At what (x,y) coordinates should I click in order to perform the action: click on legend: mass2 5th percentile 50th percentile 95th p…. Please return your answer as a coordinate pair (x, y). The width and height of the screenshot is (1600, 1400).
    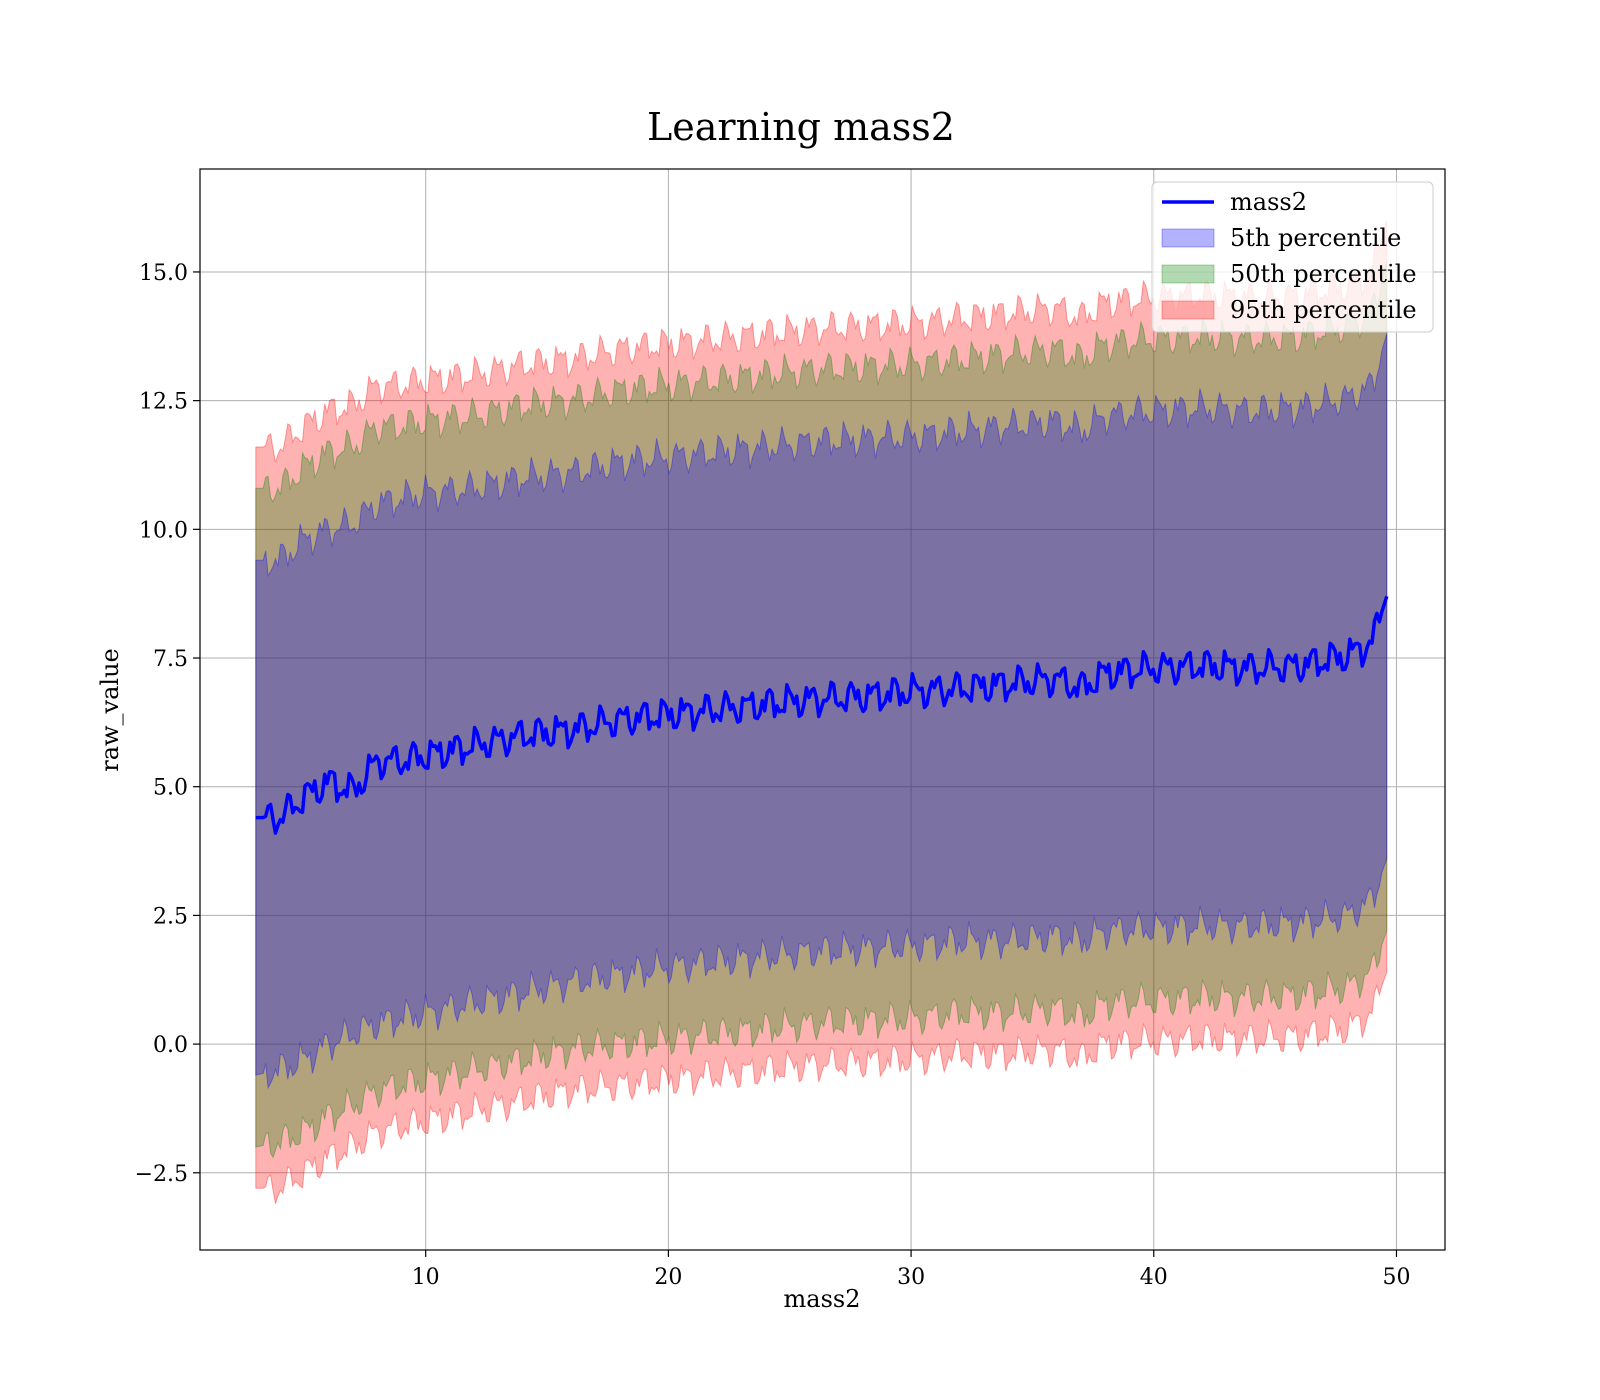
    Looking at the image, I should click on (1292, 257).